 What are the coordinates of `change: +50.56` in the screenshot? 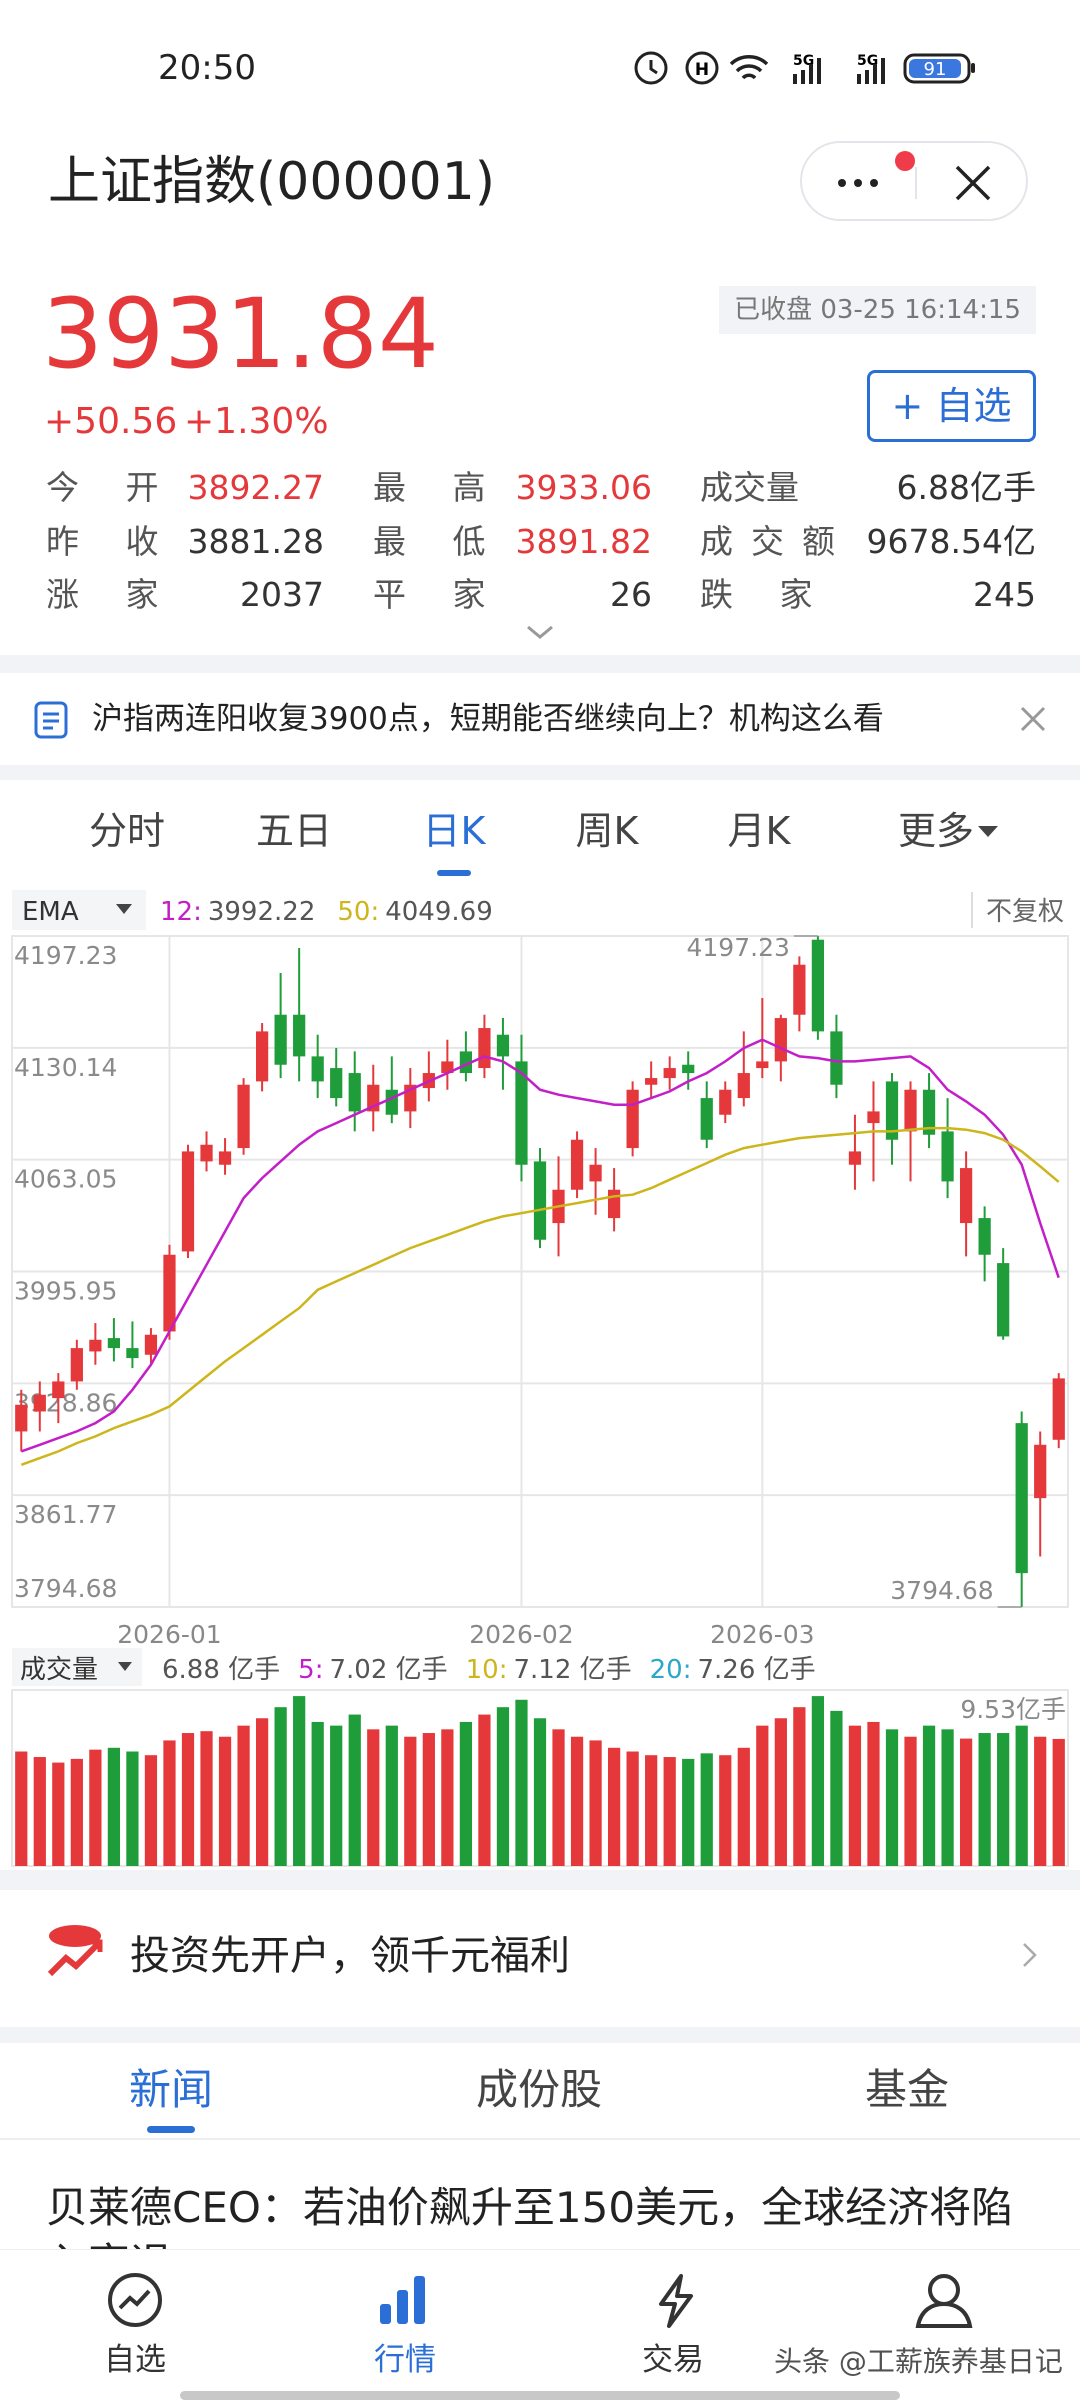 It's located at (111, 421).